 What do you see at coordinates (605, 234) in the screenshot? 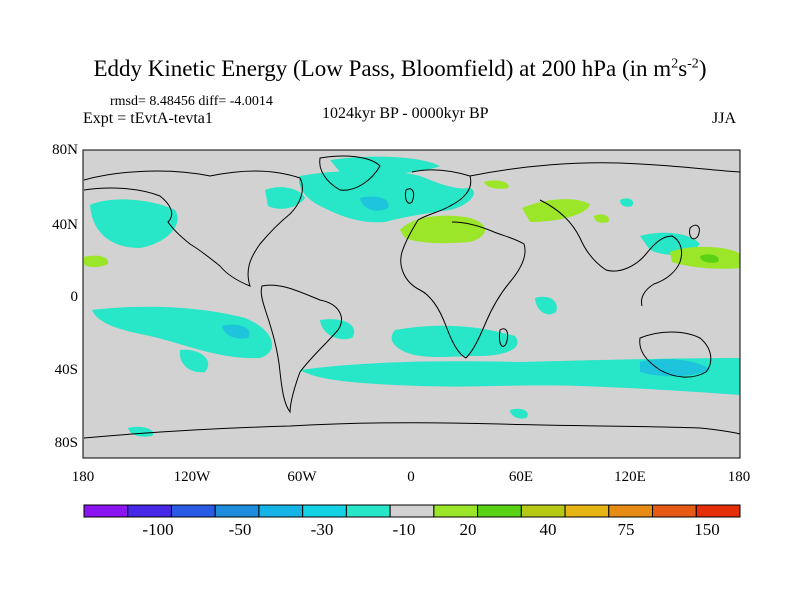
I see `coast-asia` at bounding box center [605, 234].